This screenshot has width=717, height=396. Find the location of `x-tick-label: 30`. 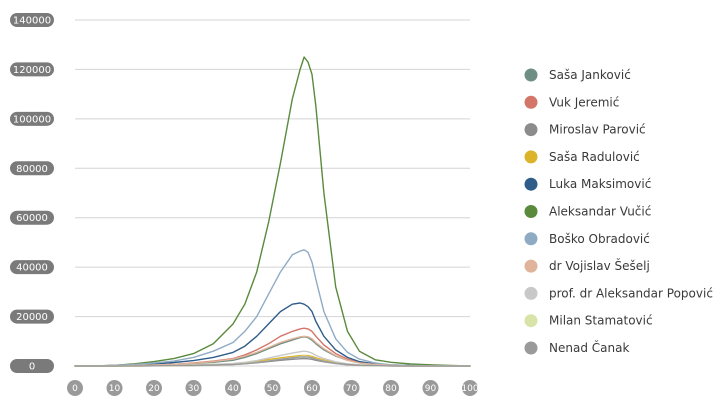

x-tick-label: 30 is located at coordinates (194, 389).